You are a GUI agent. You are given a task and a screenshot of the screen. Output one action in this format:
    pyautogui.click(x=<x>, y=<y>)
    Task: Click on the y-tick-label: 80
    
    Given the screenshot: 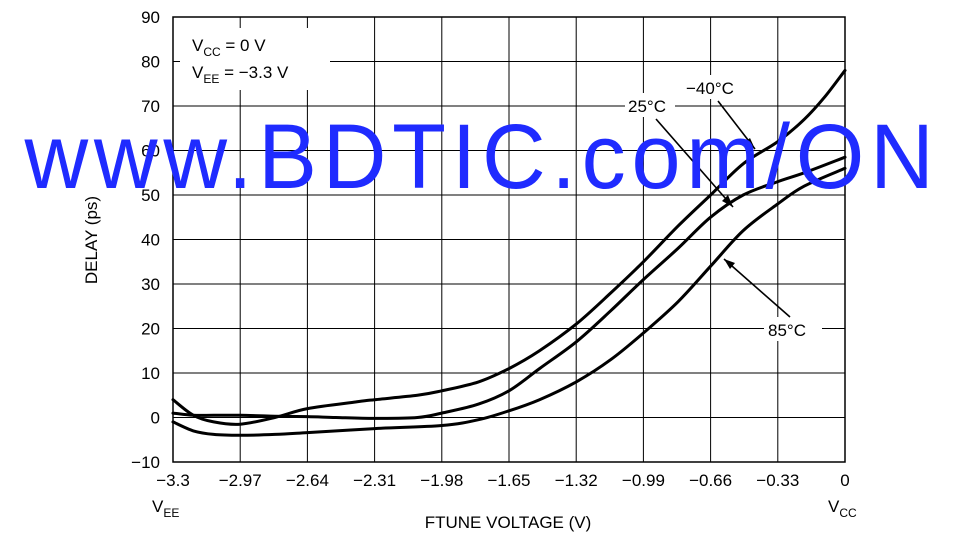 What is the action you would take?
    pyautogui.click(x=150, y=62)
    